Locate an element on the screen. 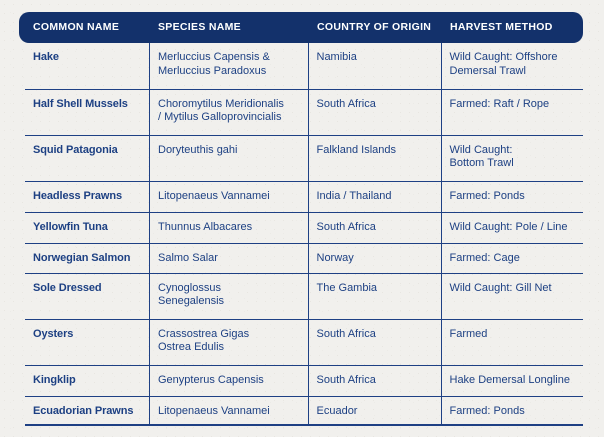  cell-harvest-method: Wild Caught: Offshore Demersal Trawl is located at coordinates (511, 66).